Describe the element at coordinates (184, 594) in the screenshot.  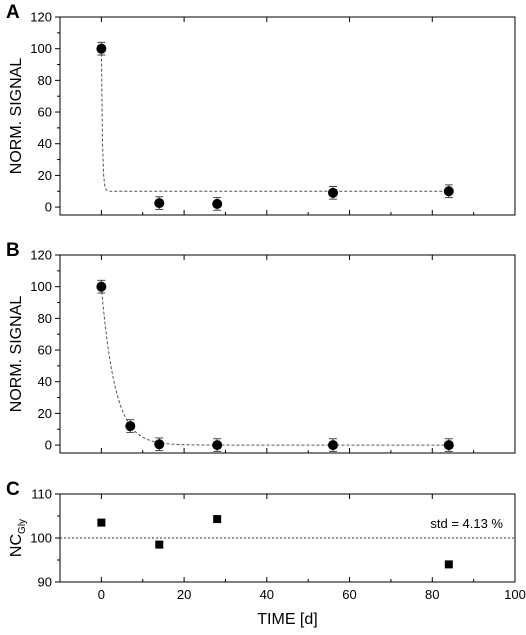
I see `x-tick-label: 20` at that location.